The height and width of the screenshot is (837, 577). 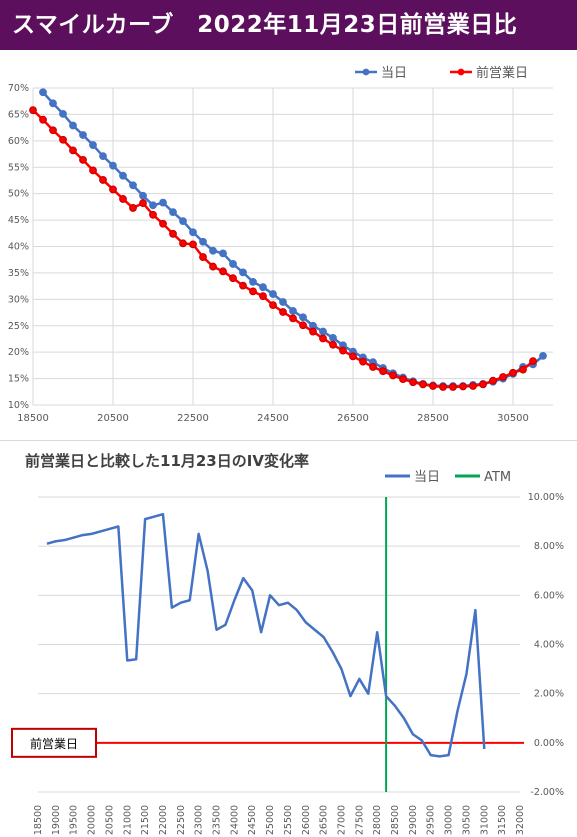 What do you see at coordinates (270, 820) in the screenshot?
I see `x-tick-label: 25000` at bounding box center [270, 820].